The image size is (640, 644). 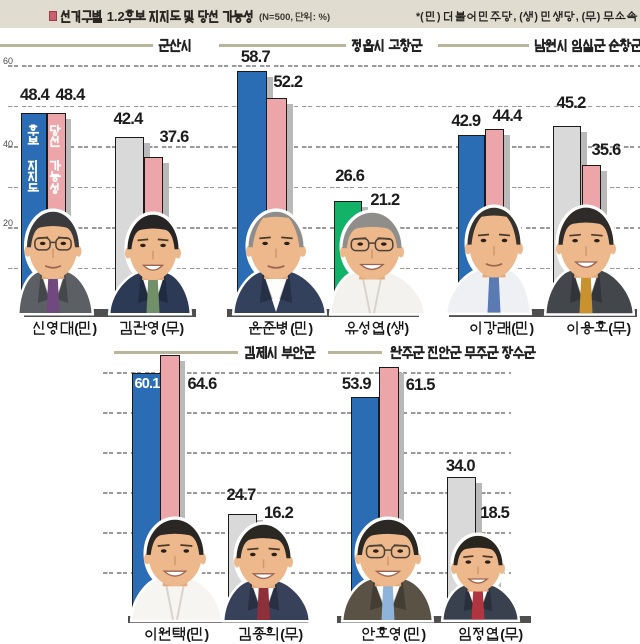 What do you see at coordinates (114, 16) in the screenshot?
I see `svg-text: 1.2` at bounding box center [114, 16].